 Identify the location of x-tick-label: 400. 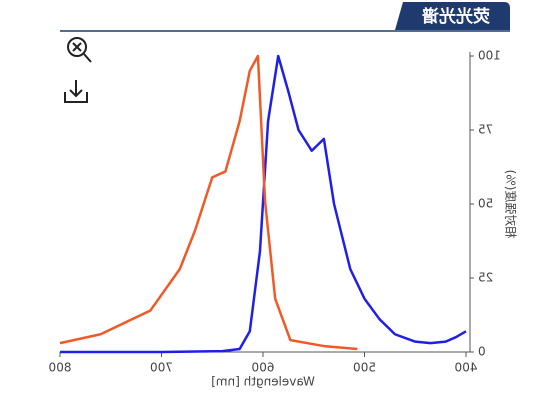
(466, 368).